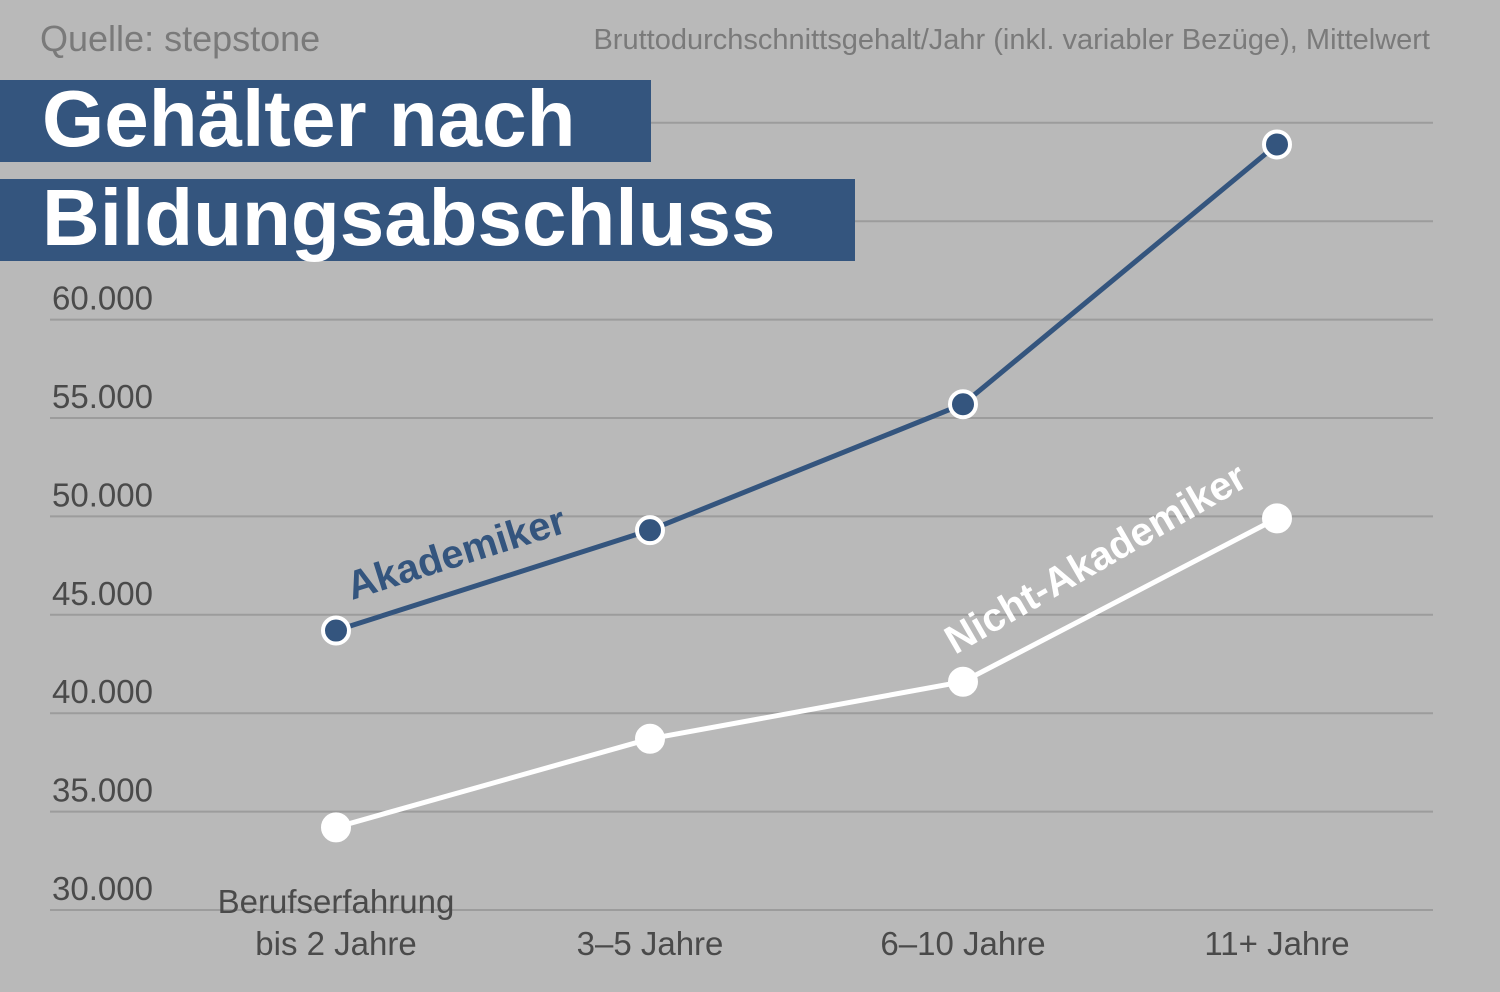 Image resolution: width=1500 pixels, height=992 pixels. I want to click on y-tick-label: 60.000, so click(102, 298).